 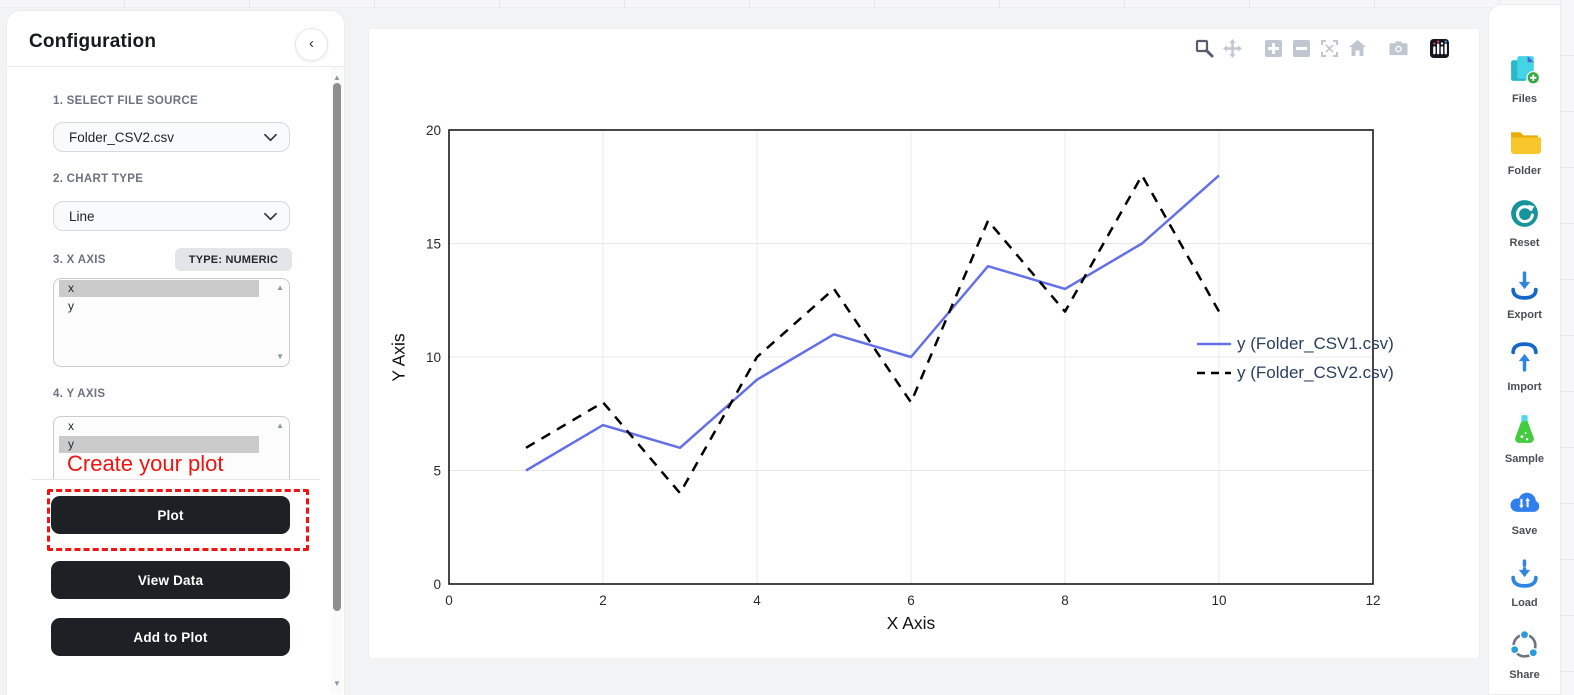 I want to click on y-tick-label: 10, so click(x=433, y=357).